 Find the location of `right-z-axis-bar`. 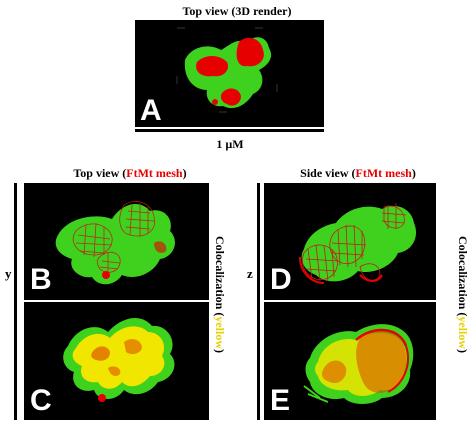

right-z-axis-bar is located at coordinates (258, 301).